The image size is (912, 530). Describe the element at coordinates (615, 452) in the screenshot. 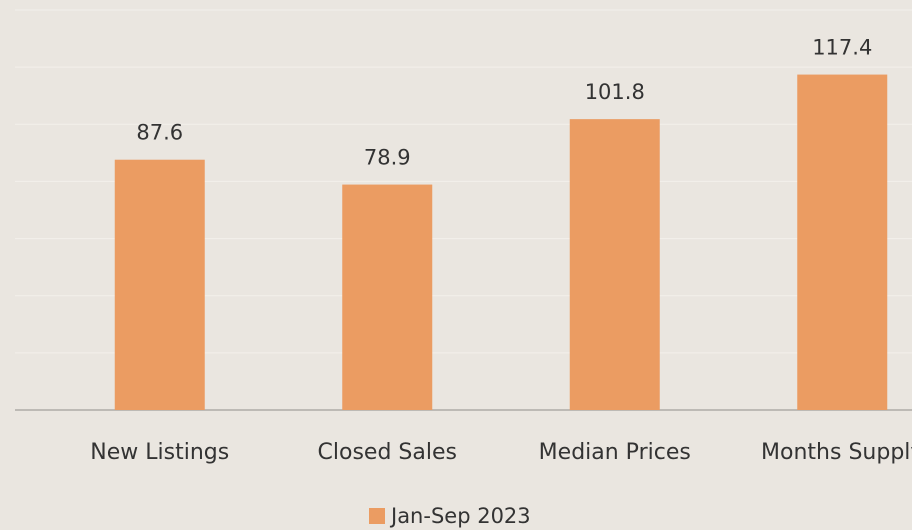

I see `x-tick-label: Median Prices` at that location.